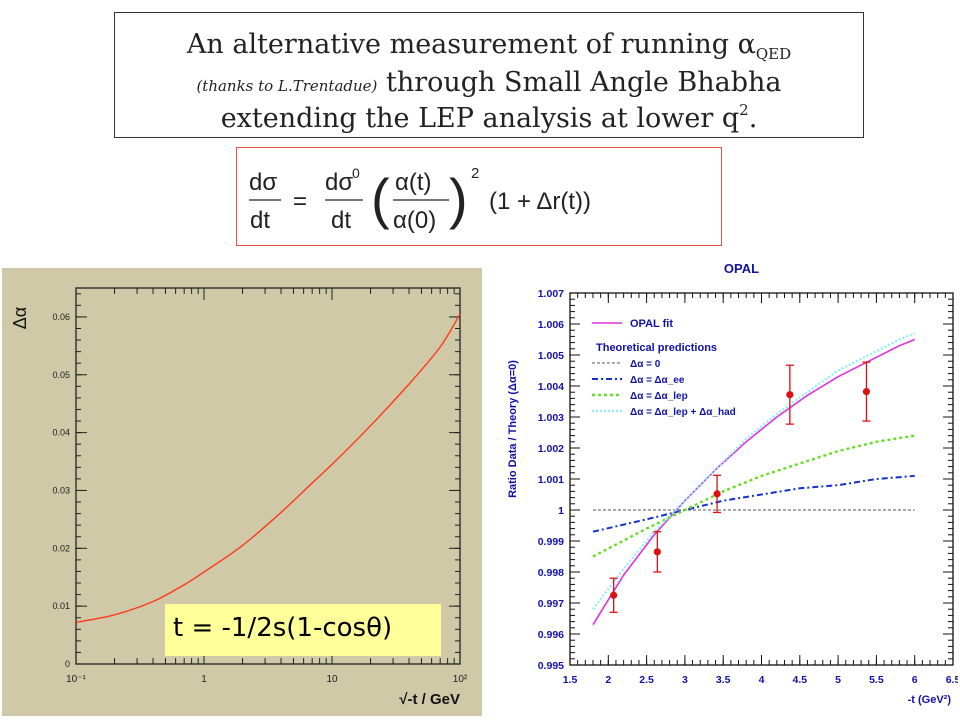 This screenshot has width=960, height=721. I want to click on title-line-2-text: through Small Angle Bhabha, so click(579, 82).